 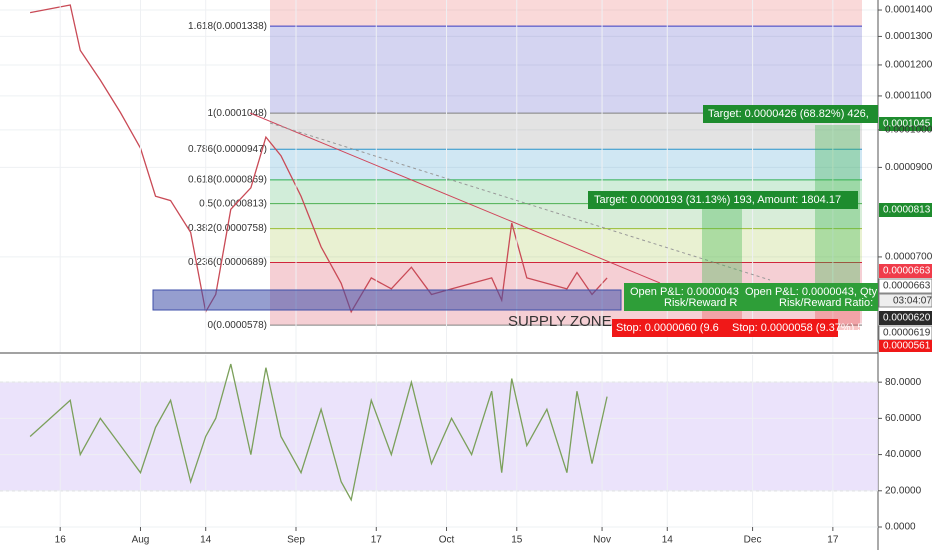 I want to click on rr-label: Risk/Reward Ratio:, so click(x=826, y=303).